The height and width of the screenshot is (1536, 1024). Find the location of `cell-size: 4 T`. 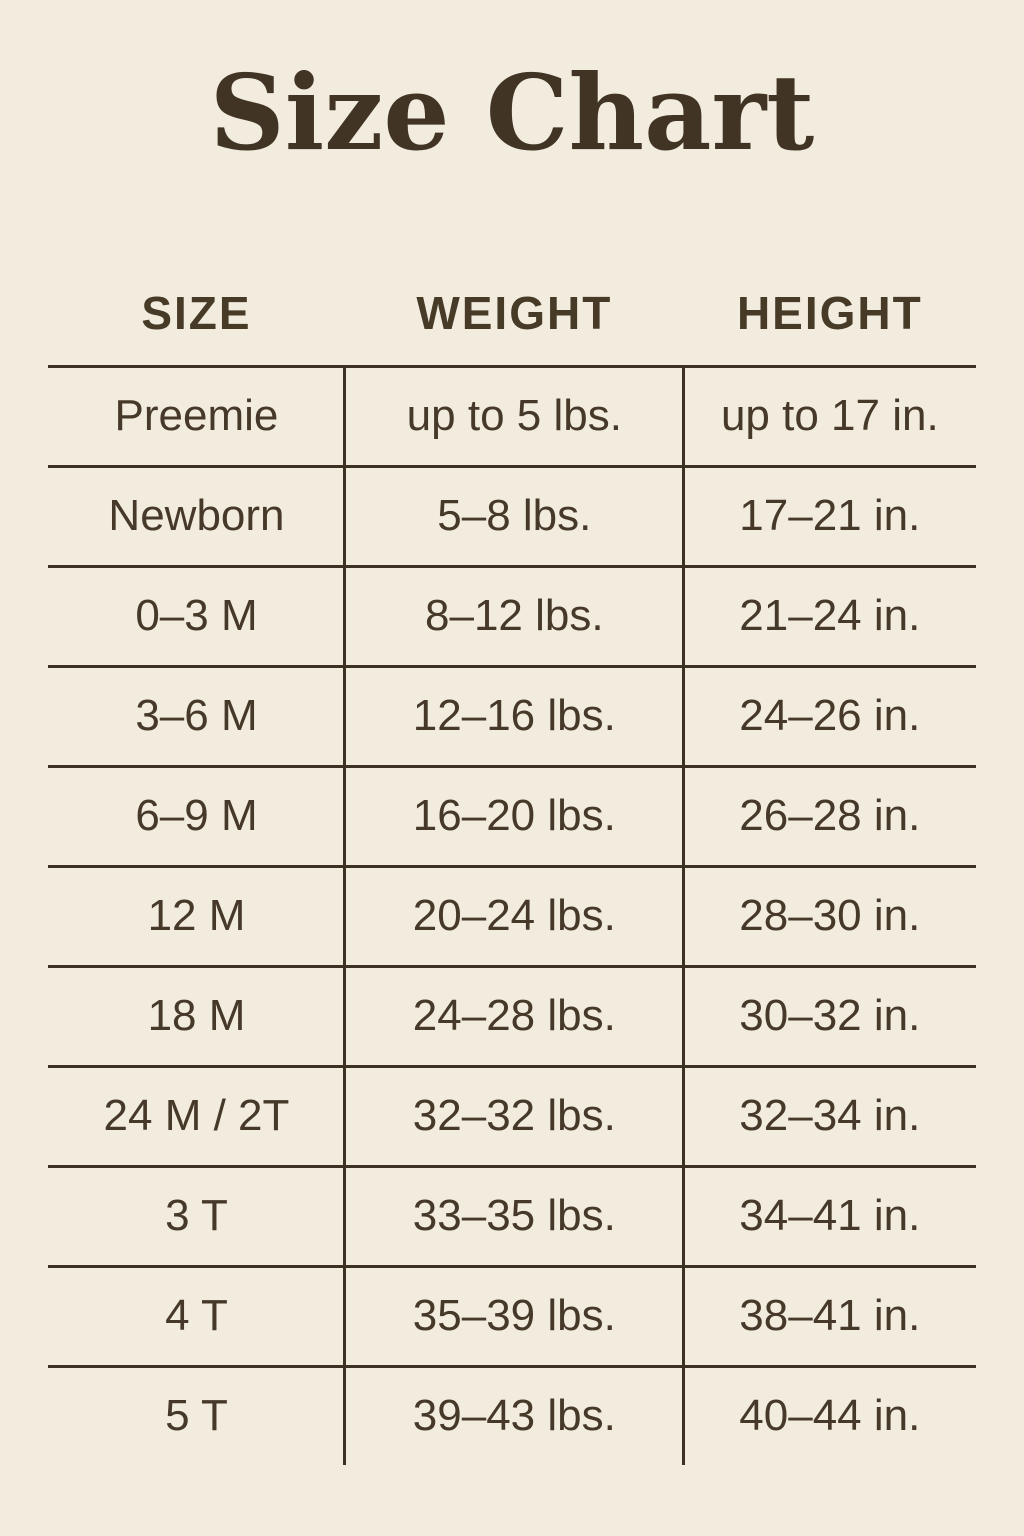

cell-size: 4 T is located at coordinates (196, 1316).